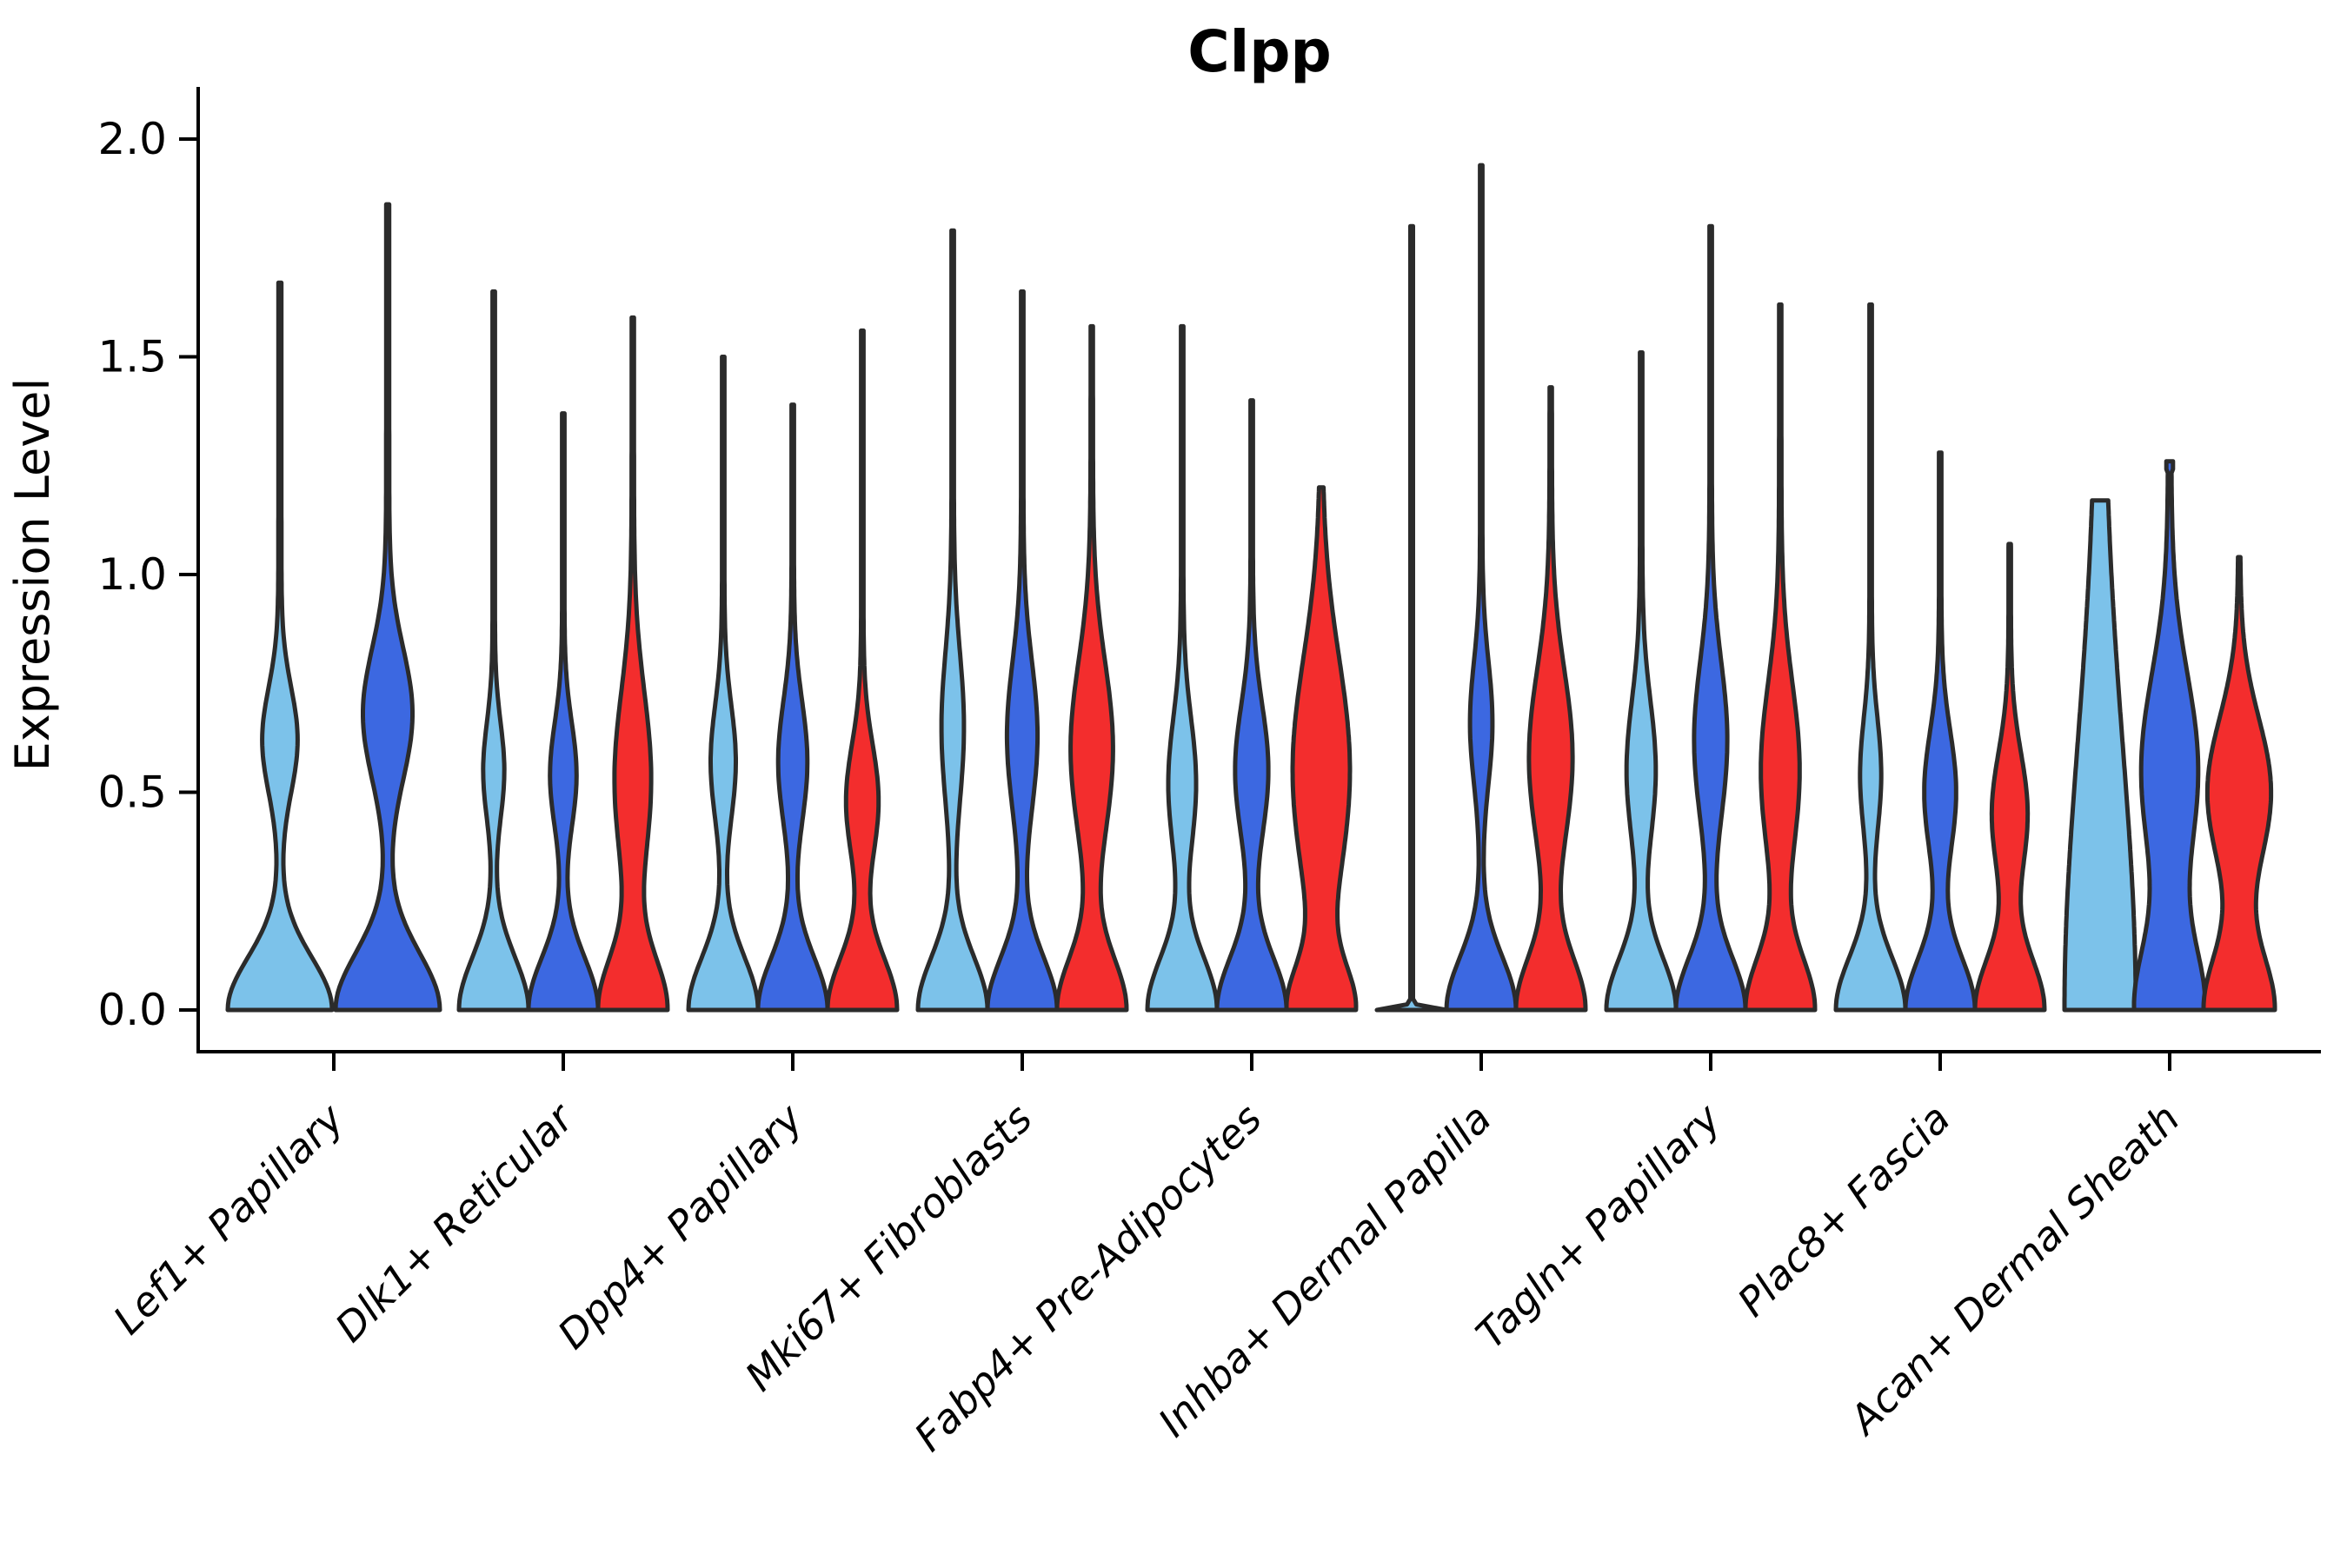 Image resolution: width=2347 pixels, height=1568 pixels. I want to click on y-axis-label: Expression Level, so click(32, 575).